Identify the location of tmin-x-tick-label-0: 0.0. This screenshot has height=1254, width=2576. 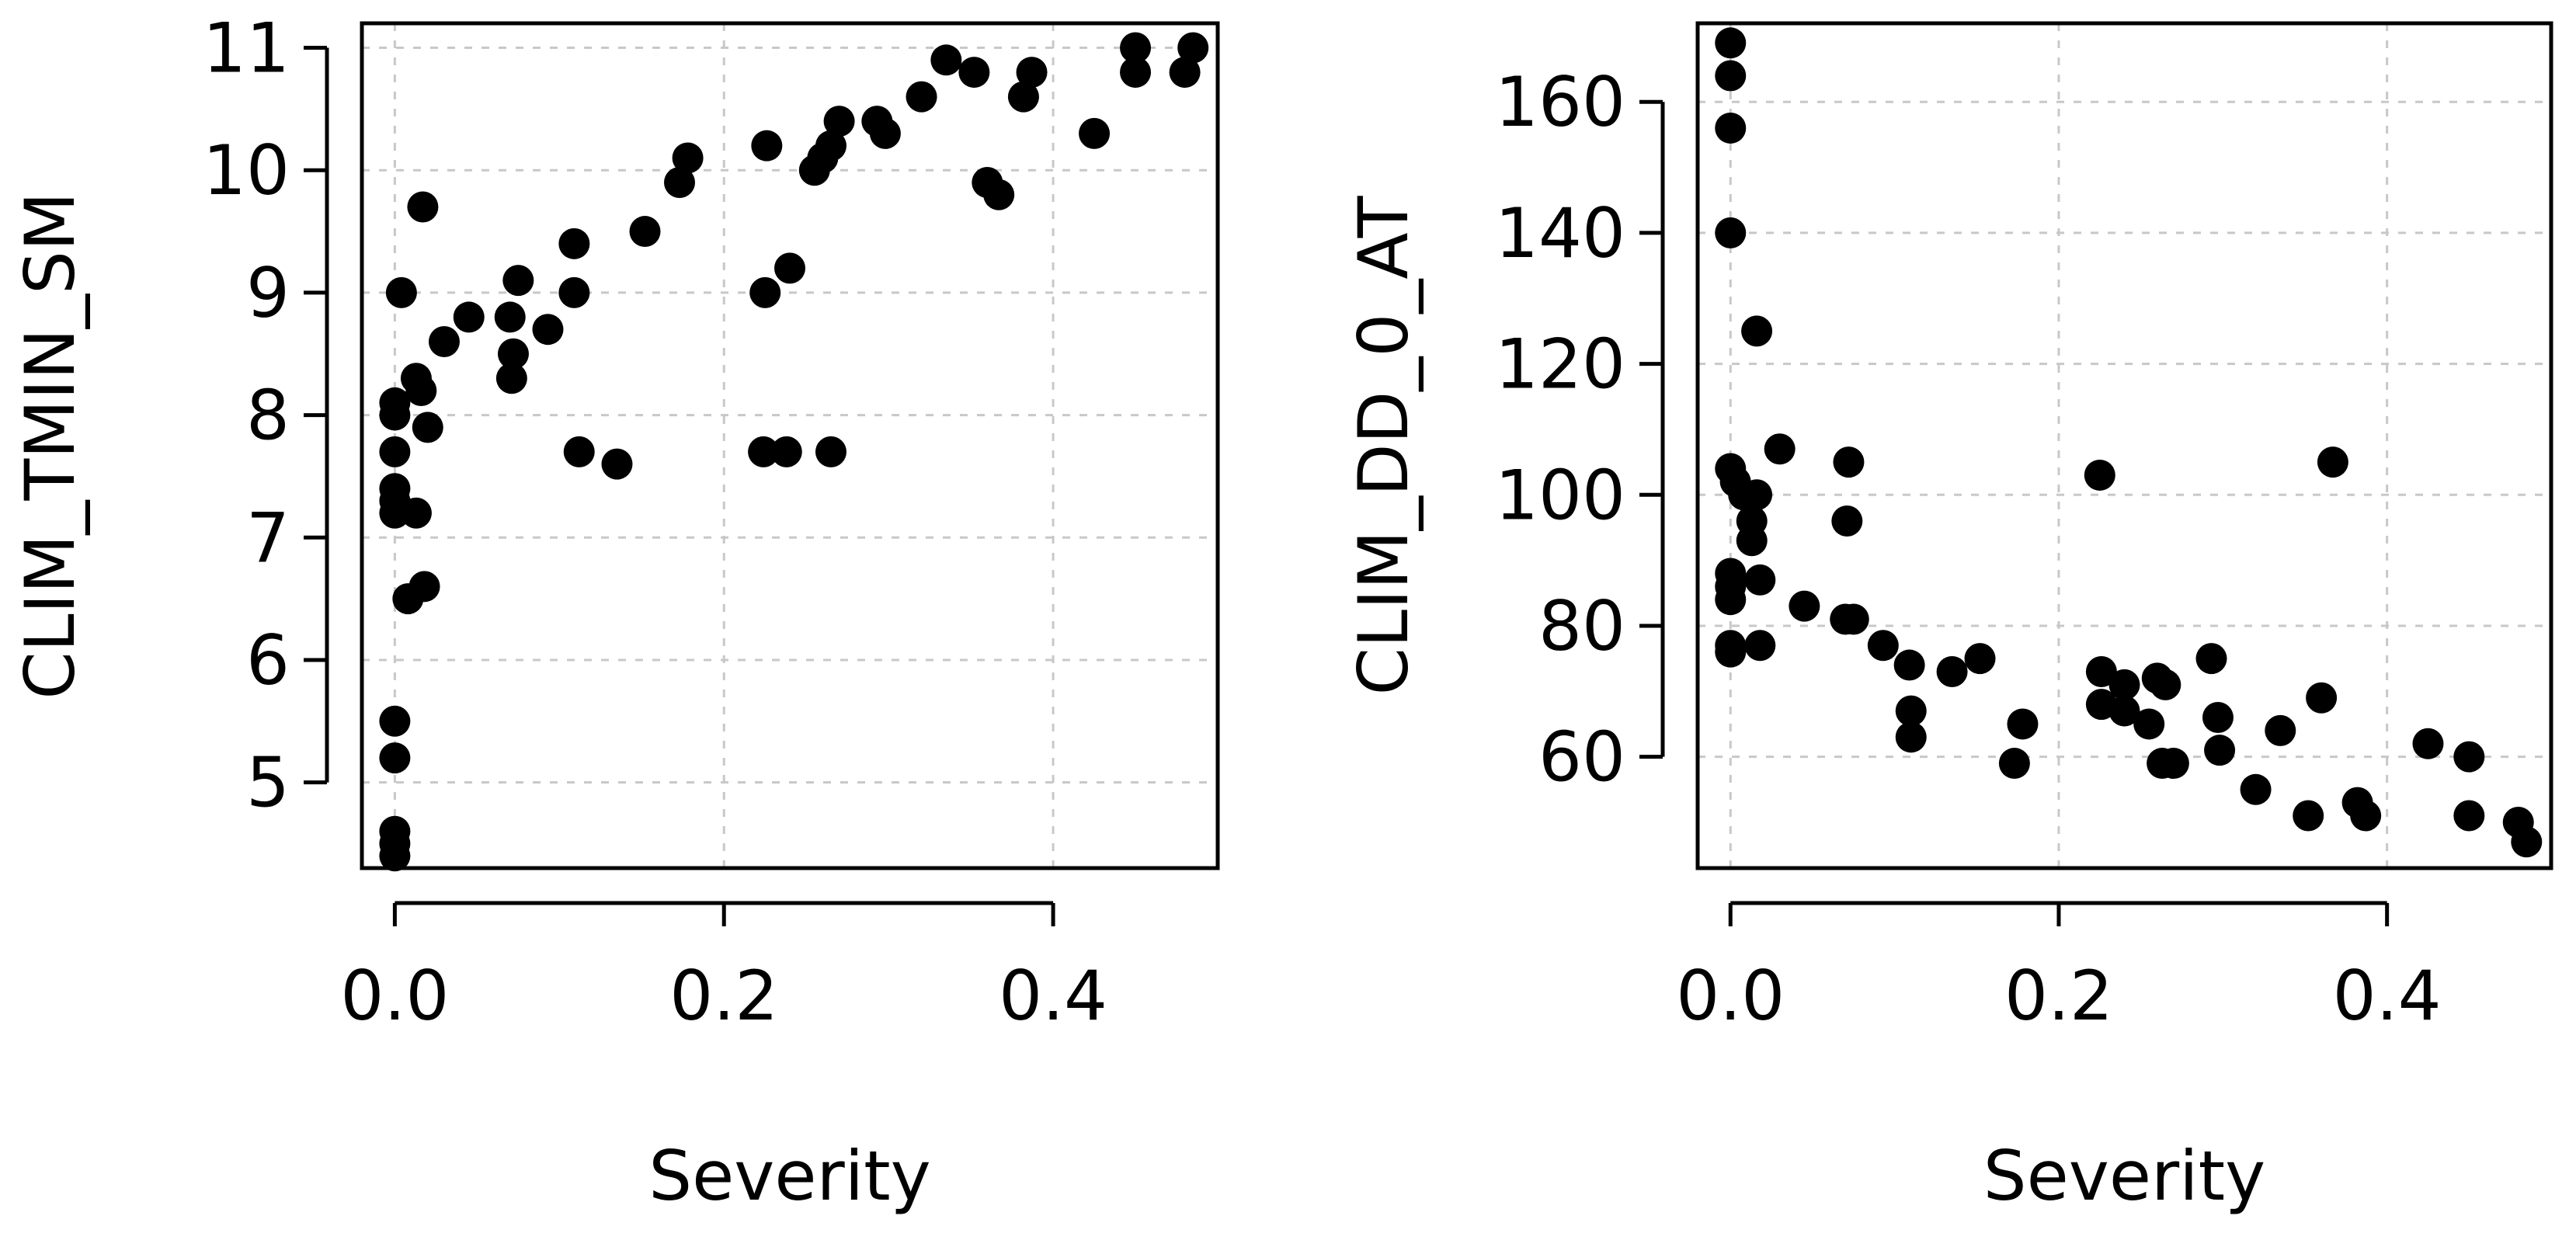
(394, 996).